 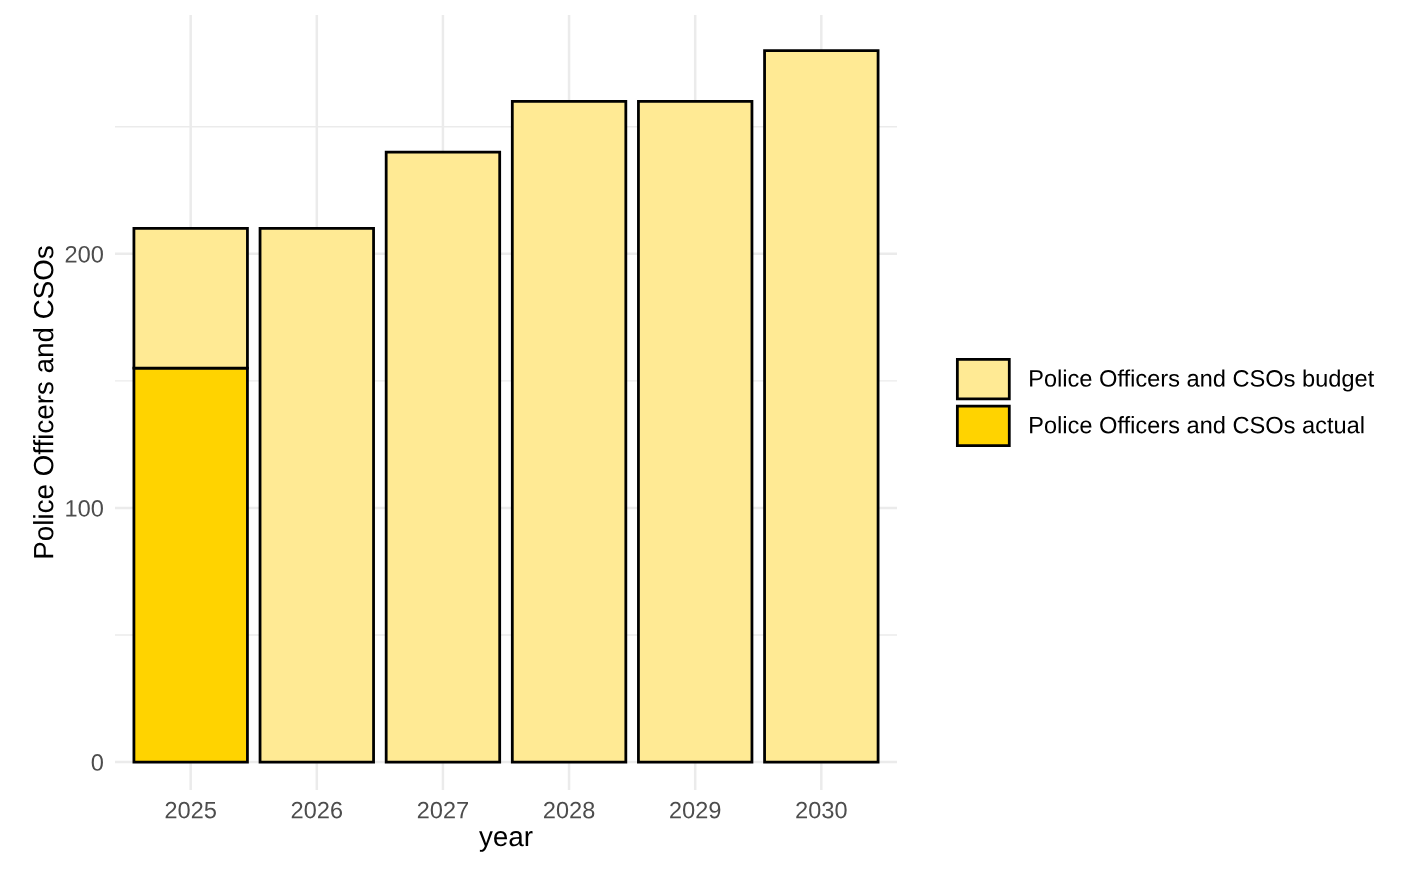 I want to click on x-tick-label: 2027, so click(x=443, y=810).